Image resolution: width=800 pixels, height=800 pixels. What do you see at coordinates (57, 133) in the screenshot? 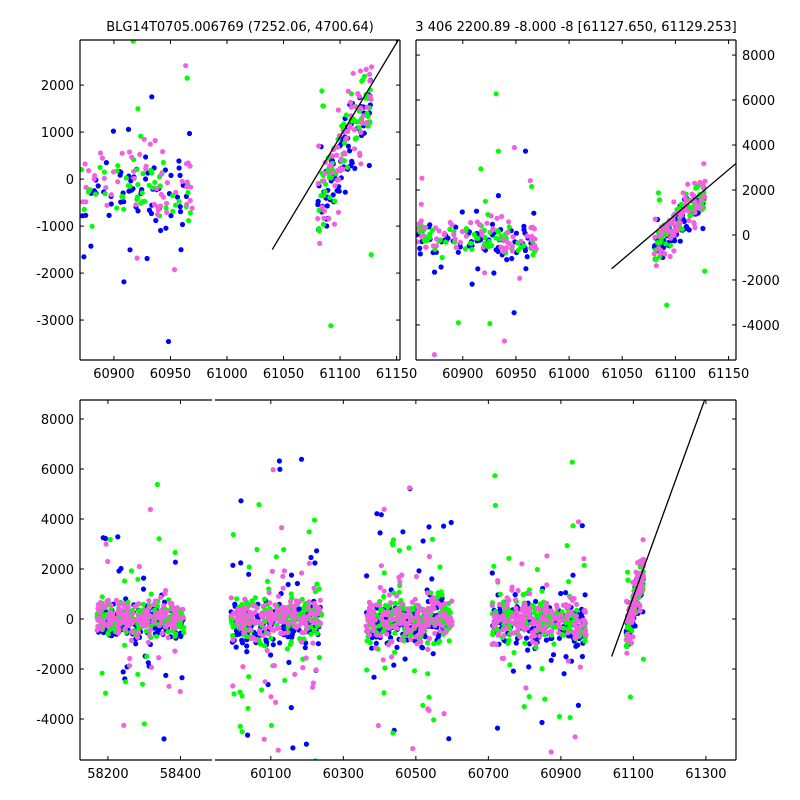
I see `y-tick-label: 1000` at bounding box center [57, 133].